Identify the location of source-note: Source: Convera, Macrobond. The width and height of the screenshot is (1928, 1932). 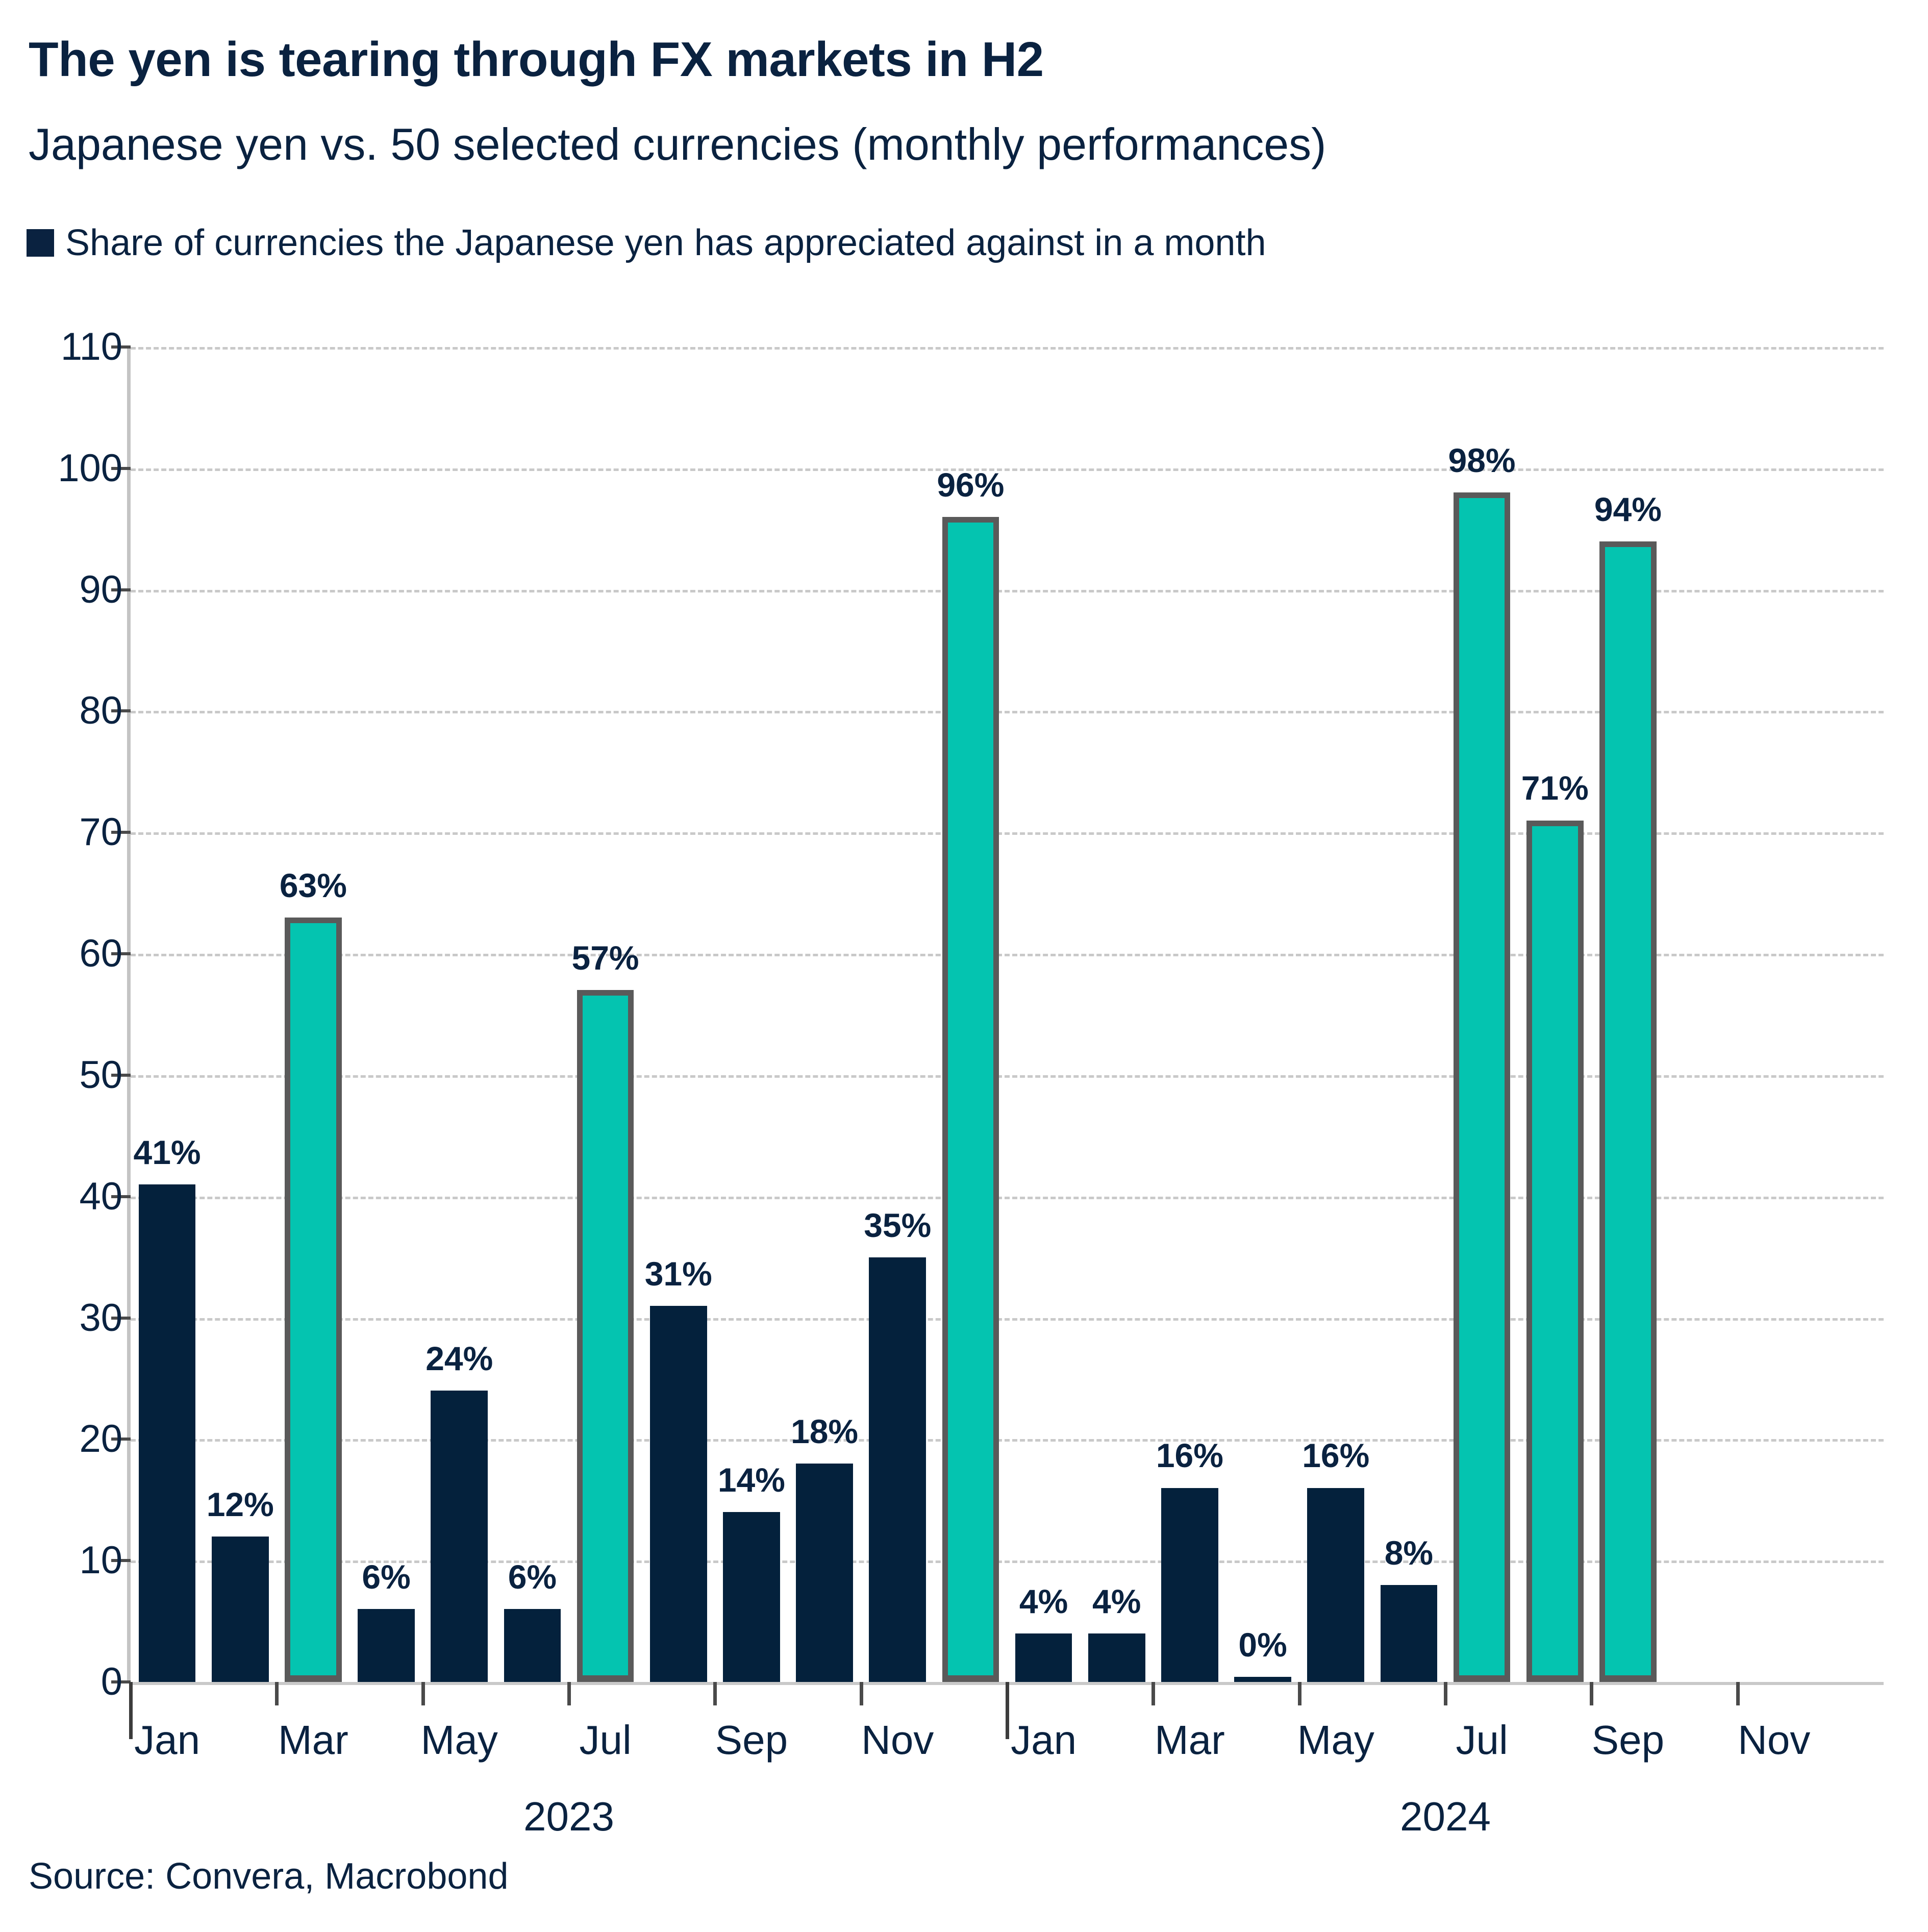
(269, 1877).